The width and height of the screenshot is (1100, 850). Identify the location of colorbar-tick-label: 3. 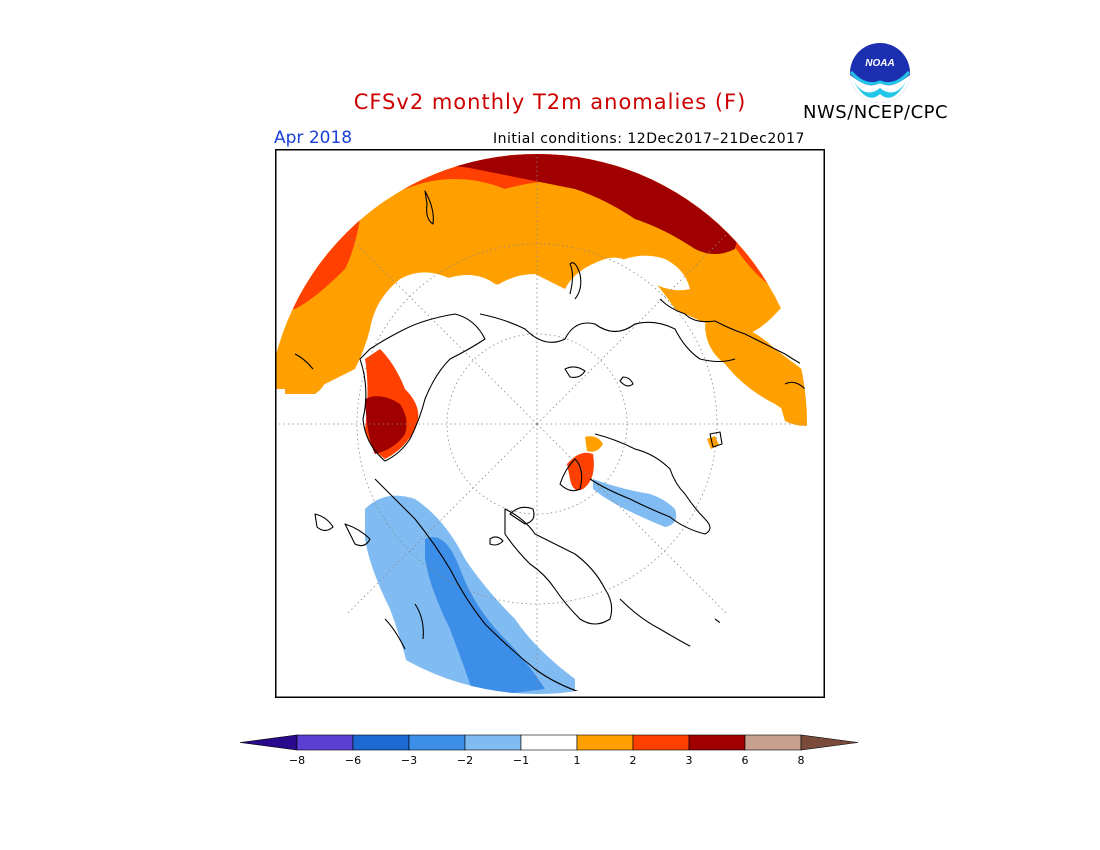
(689, 760).